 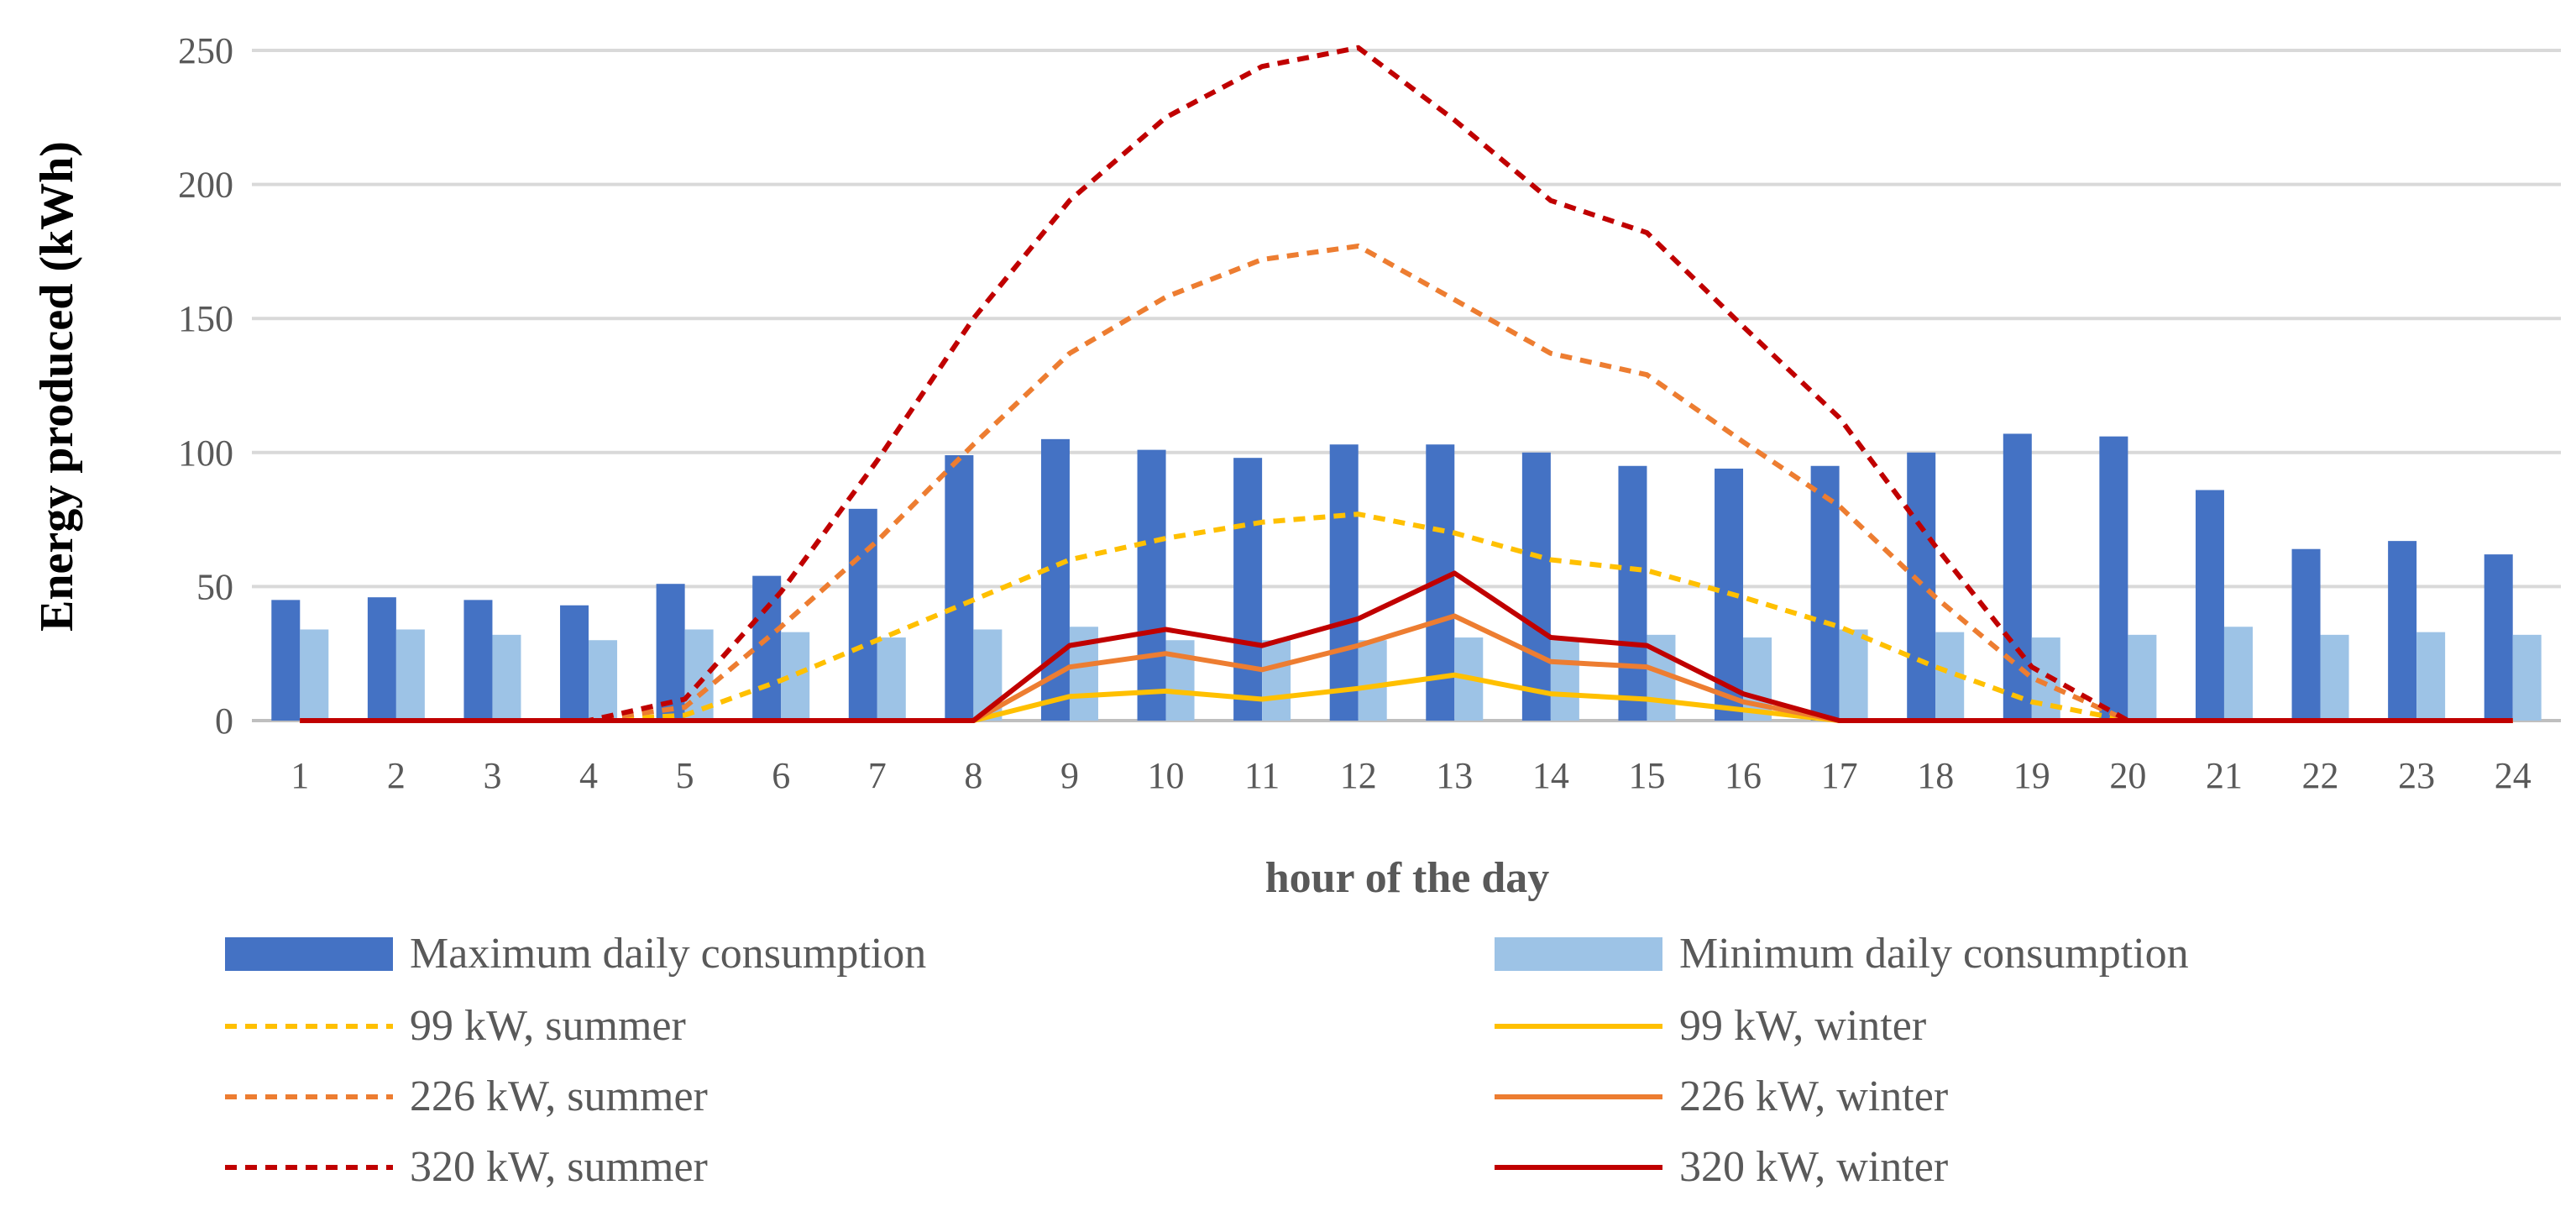 What do you see at coordinates (668, 954) in the screenshot?
I see `legend-label: Maximum daily consumption` at bounding box center [668, 954].